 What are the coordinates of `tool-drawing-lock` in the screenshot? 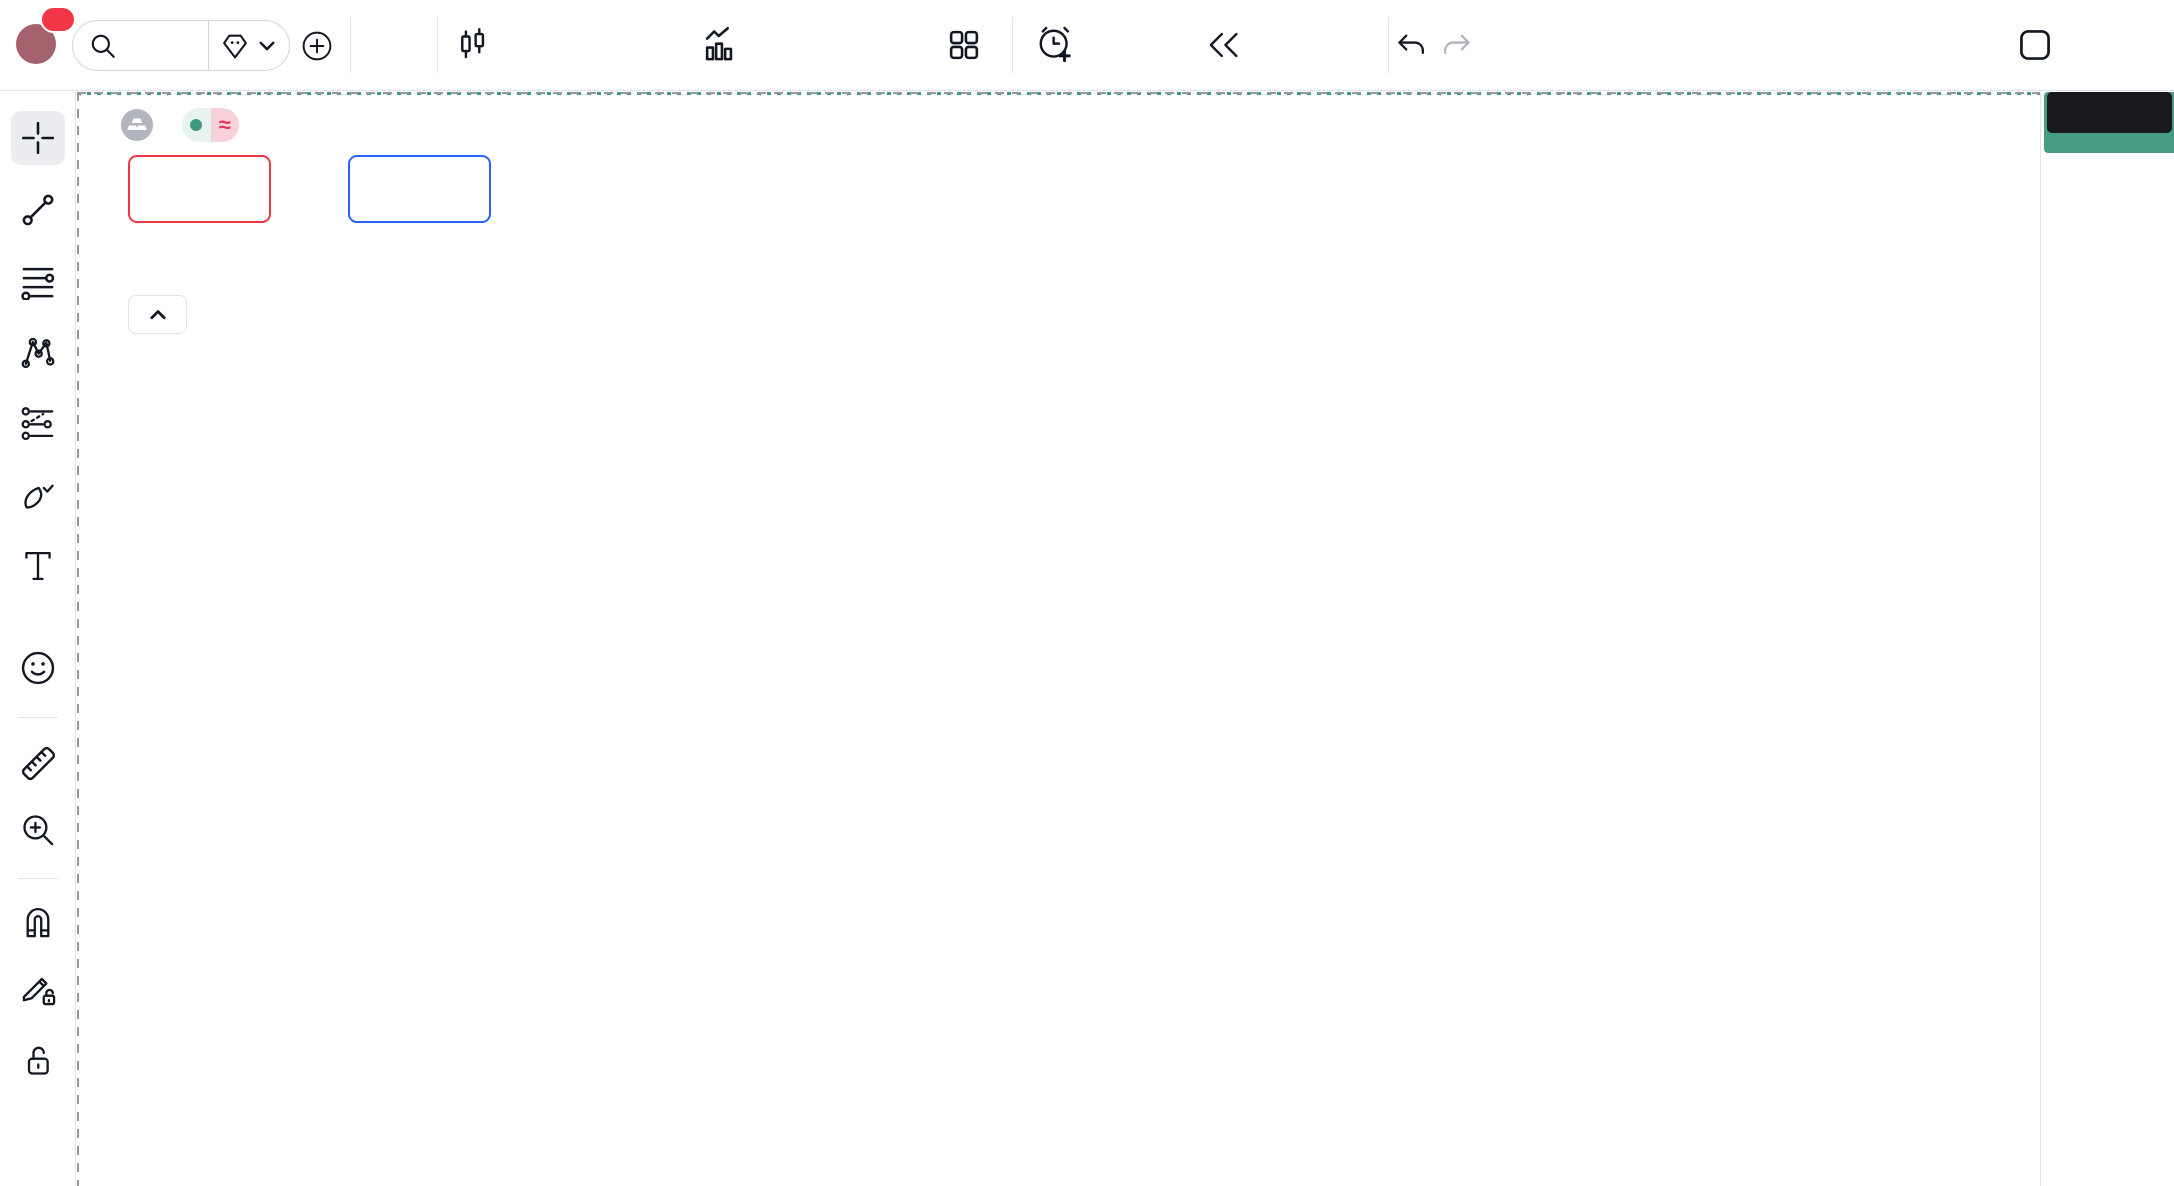 It's located at (38, 988).